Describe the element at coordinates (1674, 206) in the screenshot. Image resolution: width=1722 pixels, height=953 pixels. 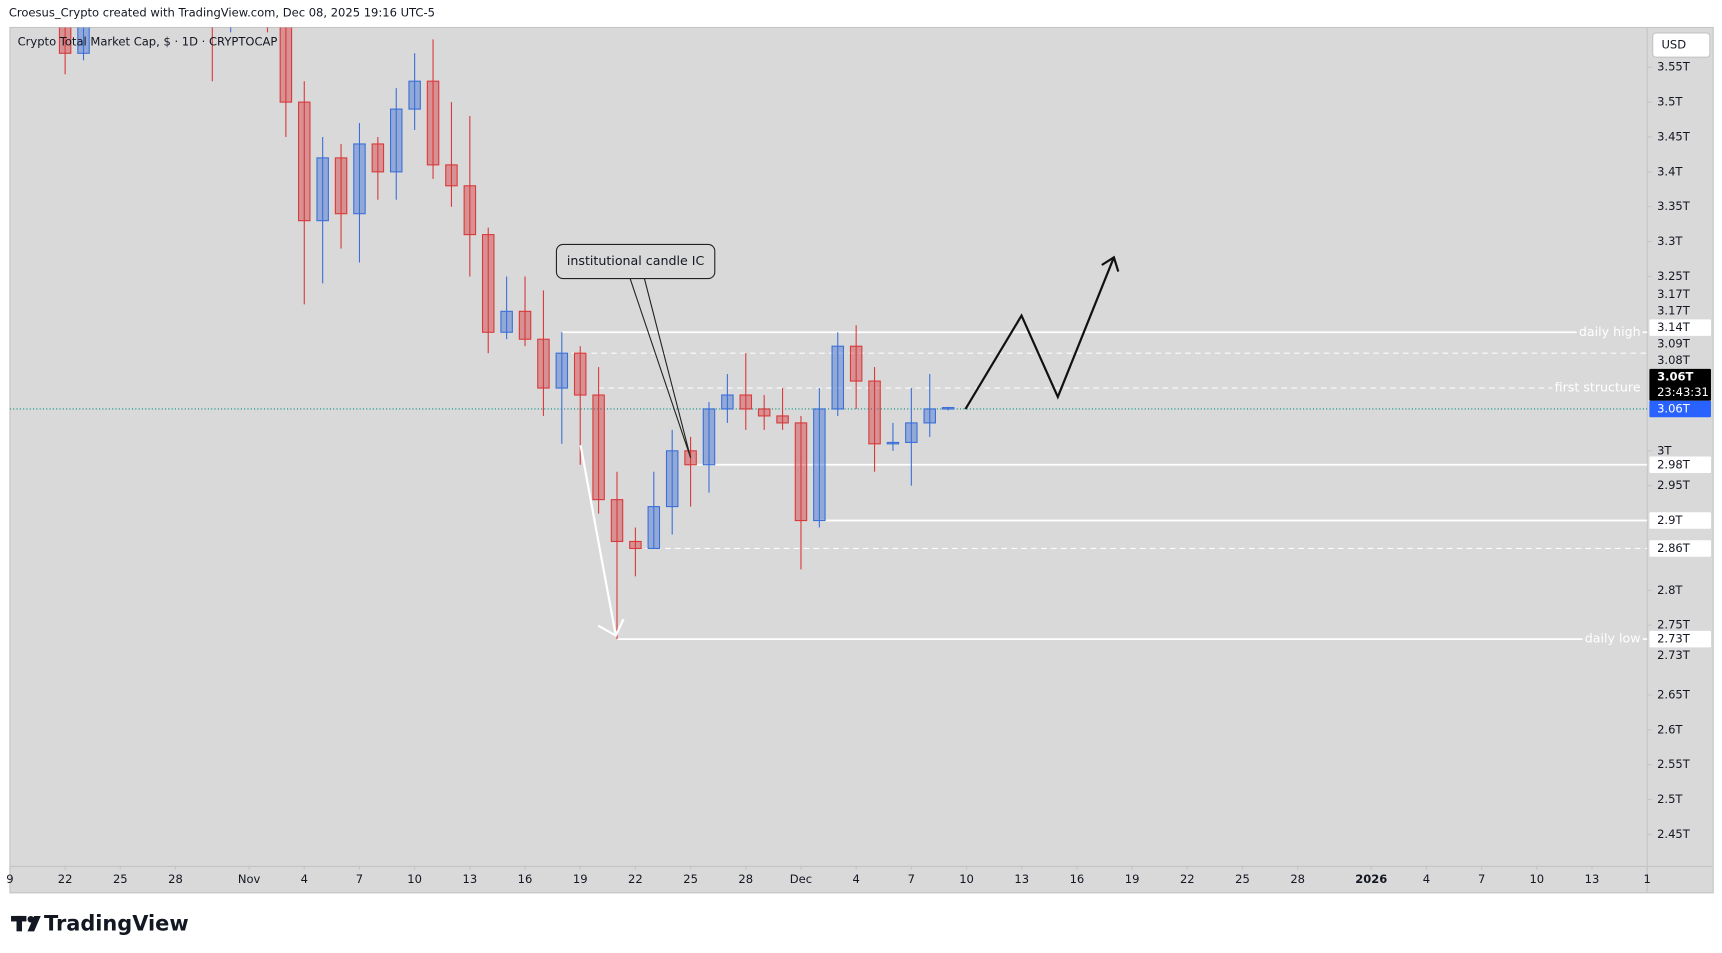
I see `y-tick-label: 3.35T` at that location.